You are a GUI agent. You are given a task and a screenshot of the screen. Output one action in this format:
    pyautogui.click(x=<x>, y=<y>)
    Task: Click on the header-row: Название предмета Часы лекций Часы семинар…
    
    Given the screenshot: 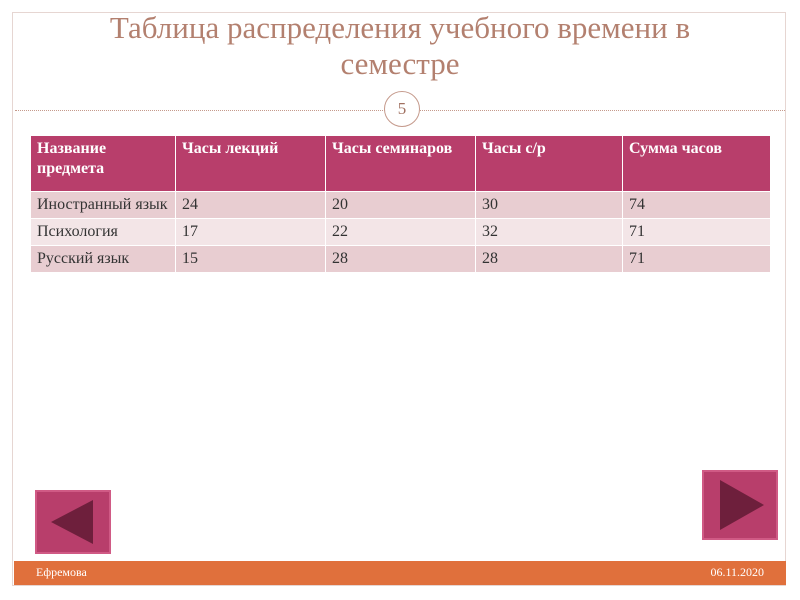 What is the action you would take?
    pyautogui.click(x=400, y=163)
    